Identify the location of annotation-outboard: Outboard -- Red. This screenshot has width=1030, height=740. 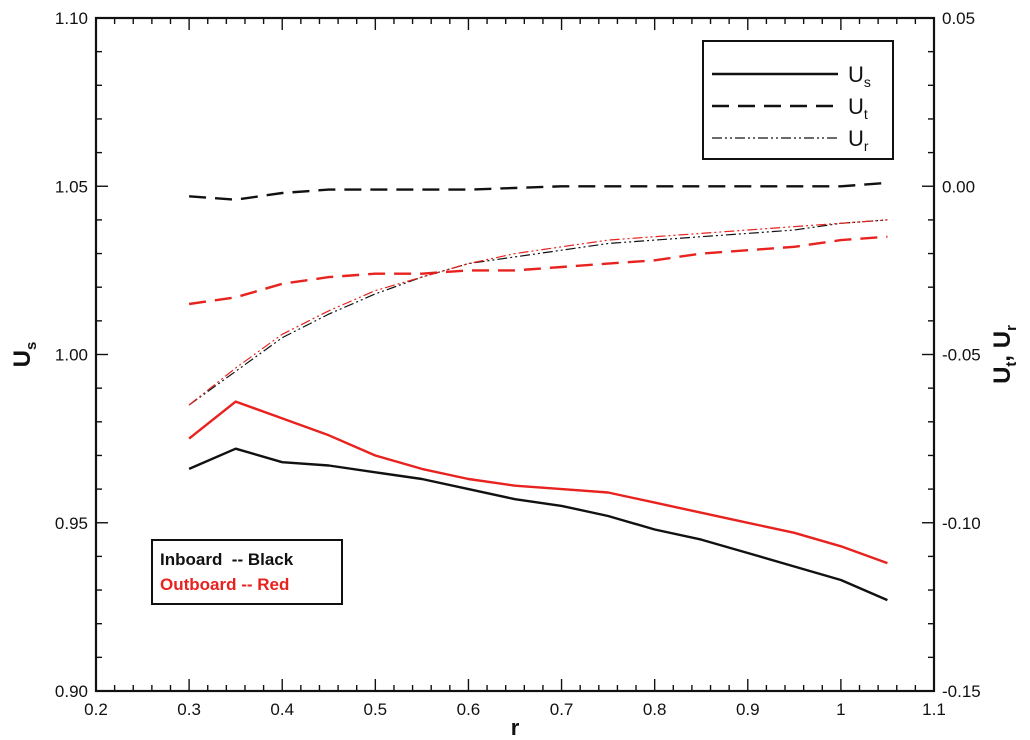
(224, 584).